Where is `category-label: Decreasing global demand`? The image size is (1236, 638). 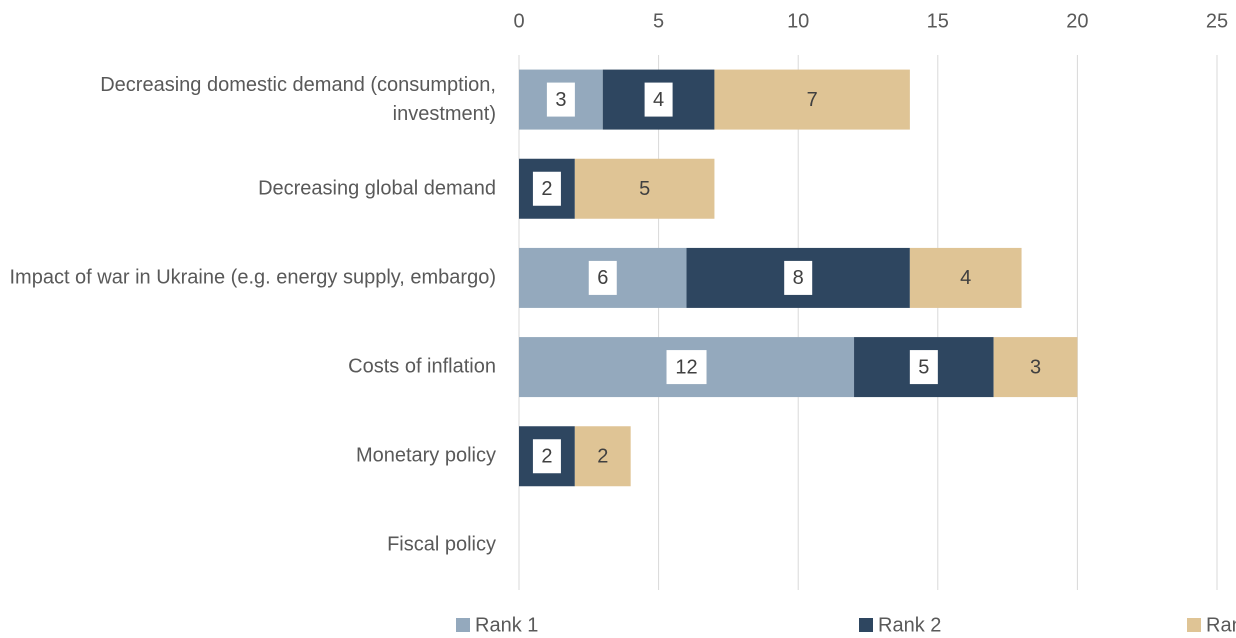 category-label: Decreasing global demand is located at coordinates (377, 188).